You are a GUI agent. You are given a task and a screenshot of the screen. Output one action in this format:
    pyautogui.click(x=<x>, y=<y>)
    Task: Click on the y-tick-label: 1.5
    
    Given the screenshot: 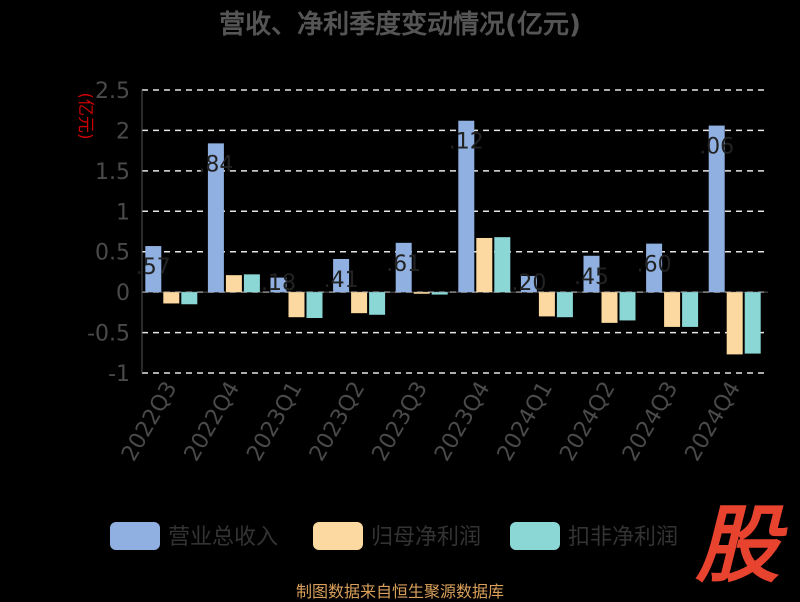 What is the action you would take?
    pyautogui.click(x=112, y=172)
    